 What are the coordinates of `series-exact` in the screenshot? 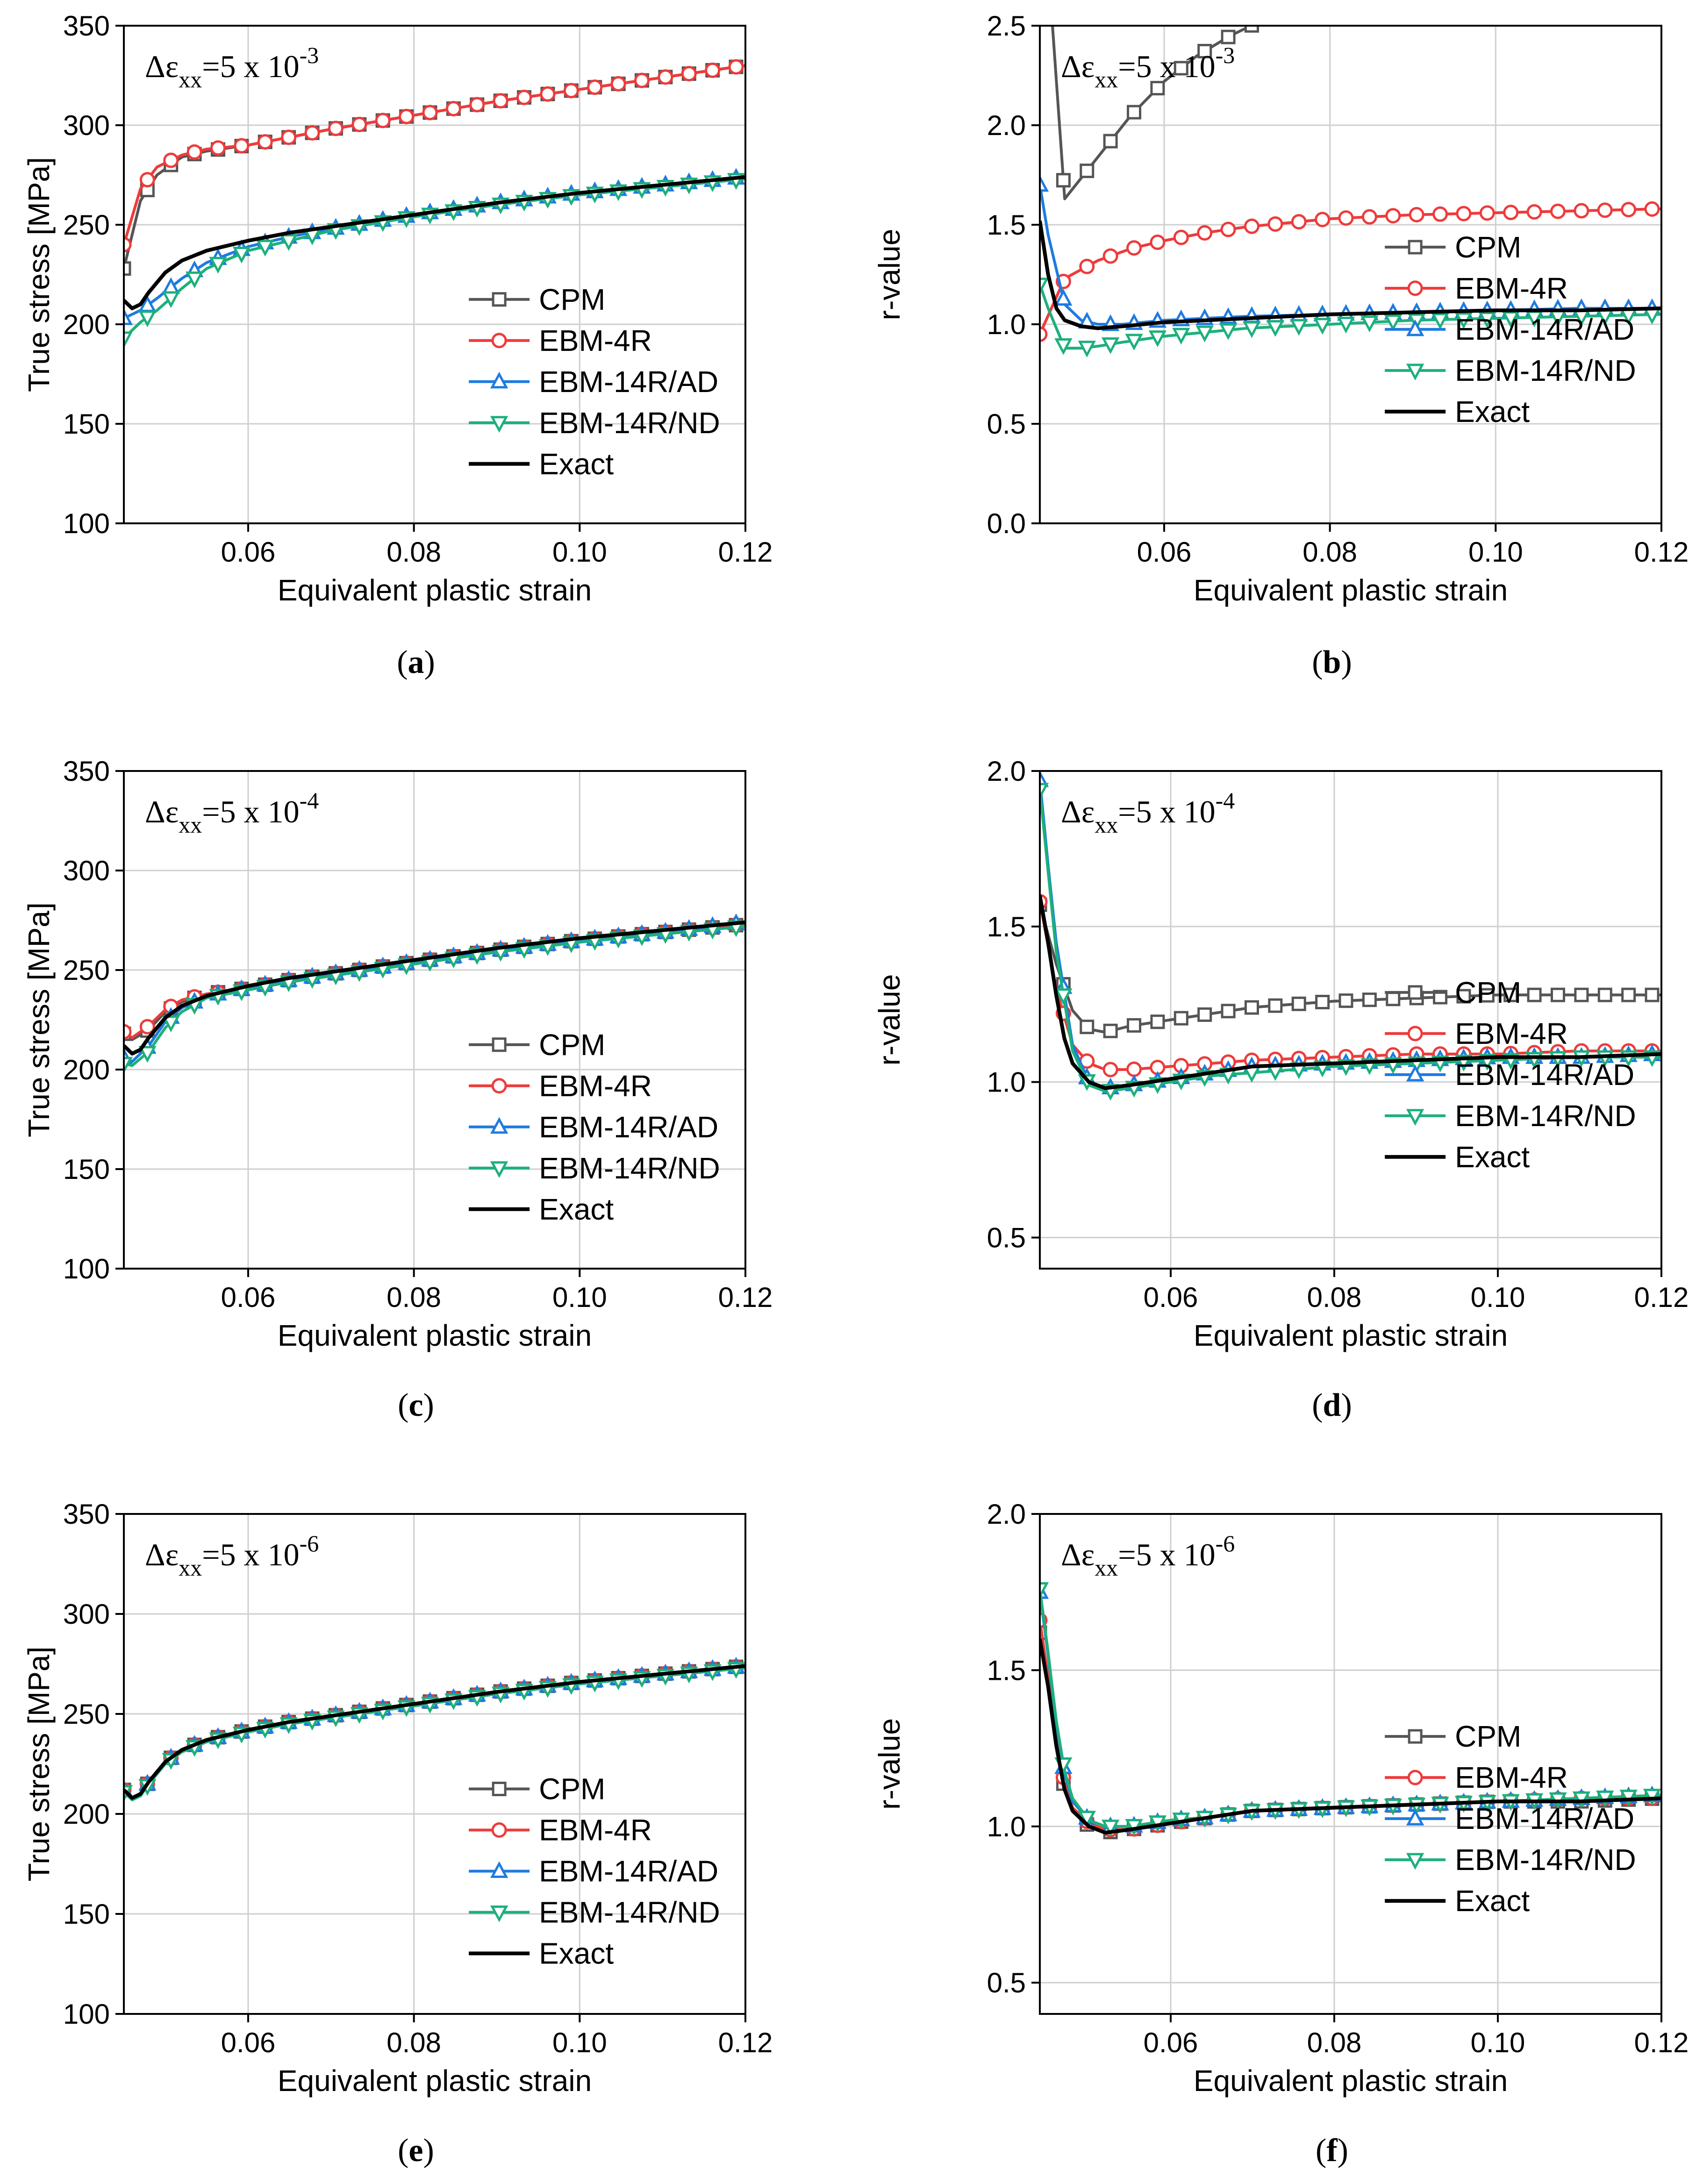 It's located at (434, 1732).